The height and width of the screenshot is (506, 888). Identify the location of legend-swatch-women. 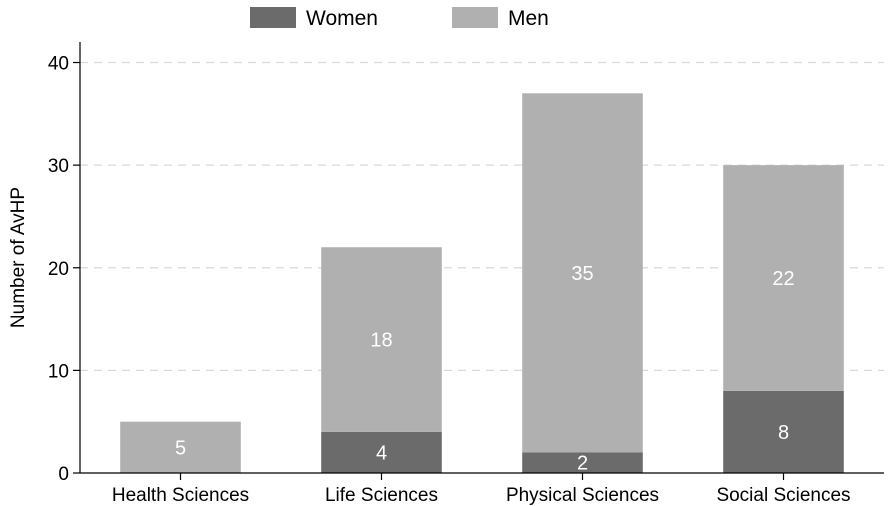
(273, 17).